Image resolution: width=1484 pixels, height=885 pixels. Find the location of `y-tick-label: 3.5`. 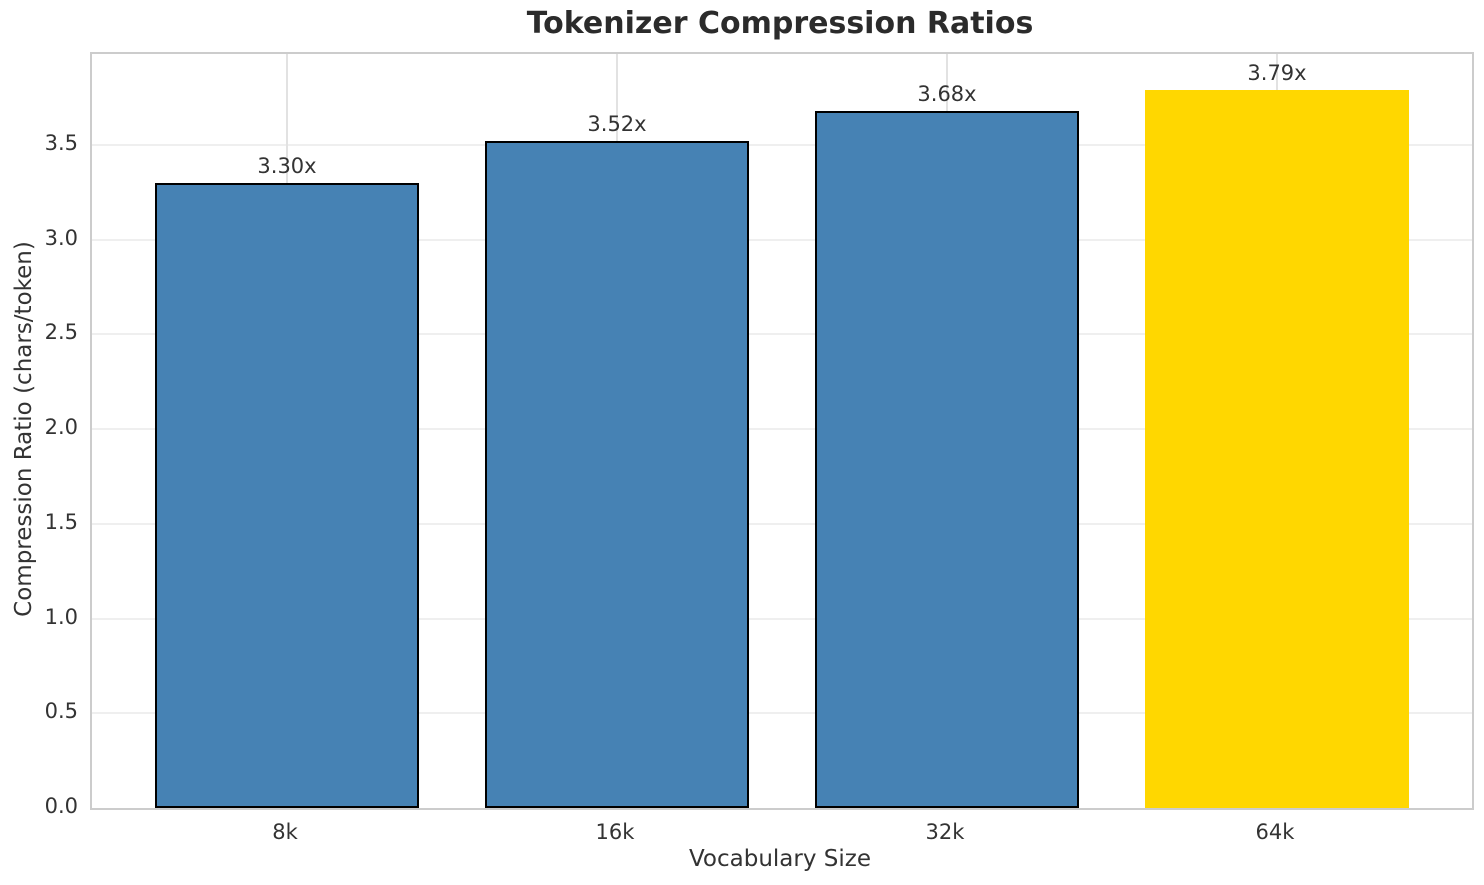

y-tick-label: 3.5 is located at coordinates (61, 142).